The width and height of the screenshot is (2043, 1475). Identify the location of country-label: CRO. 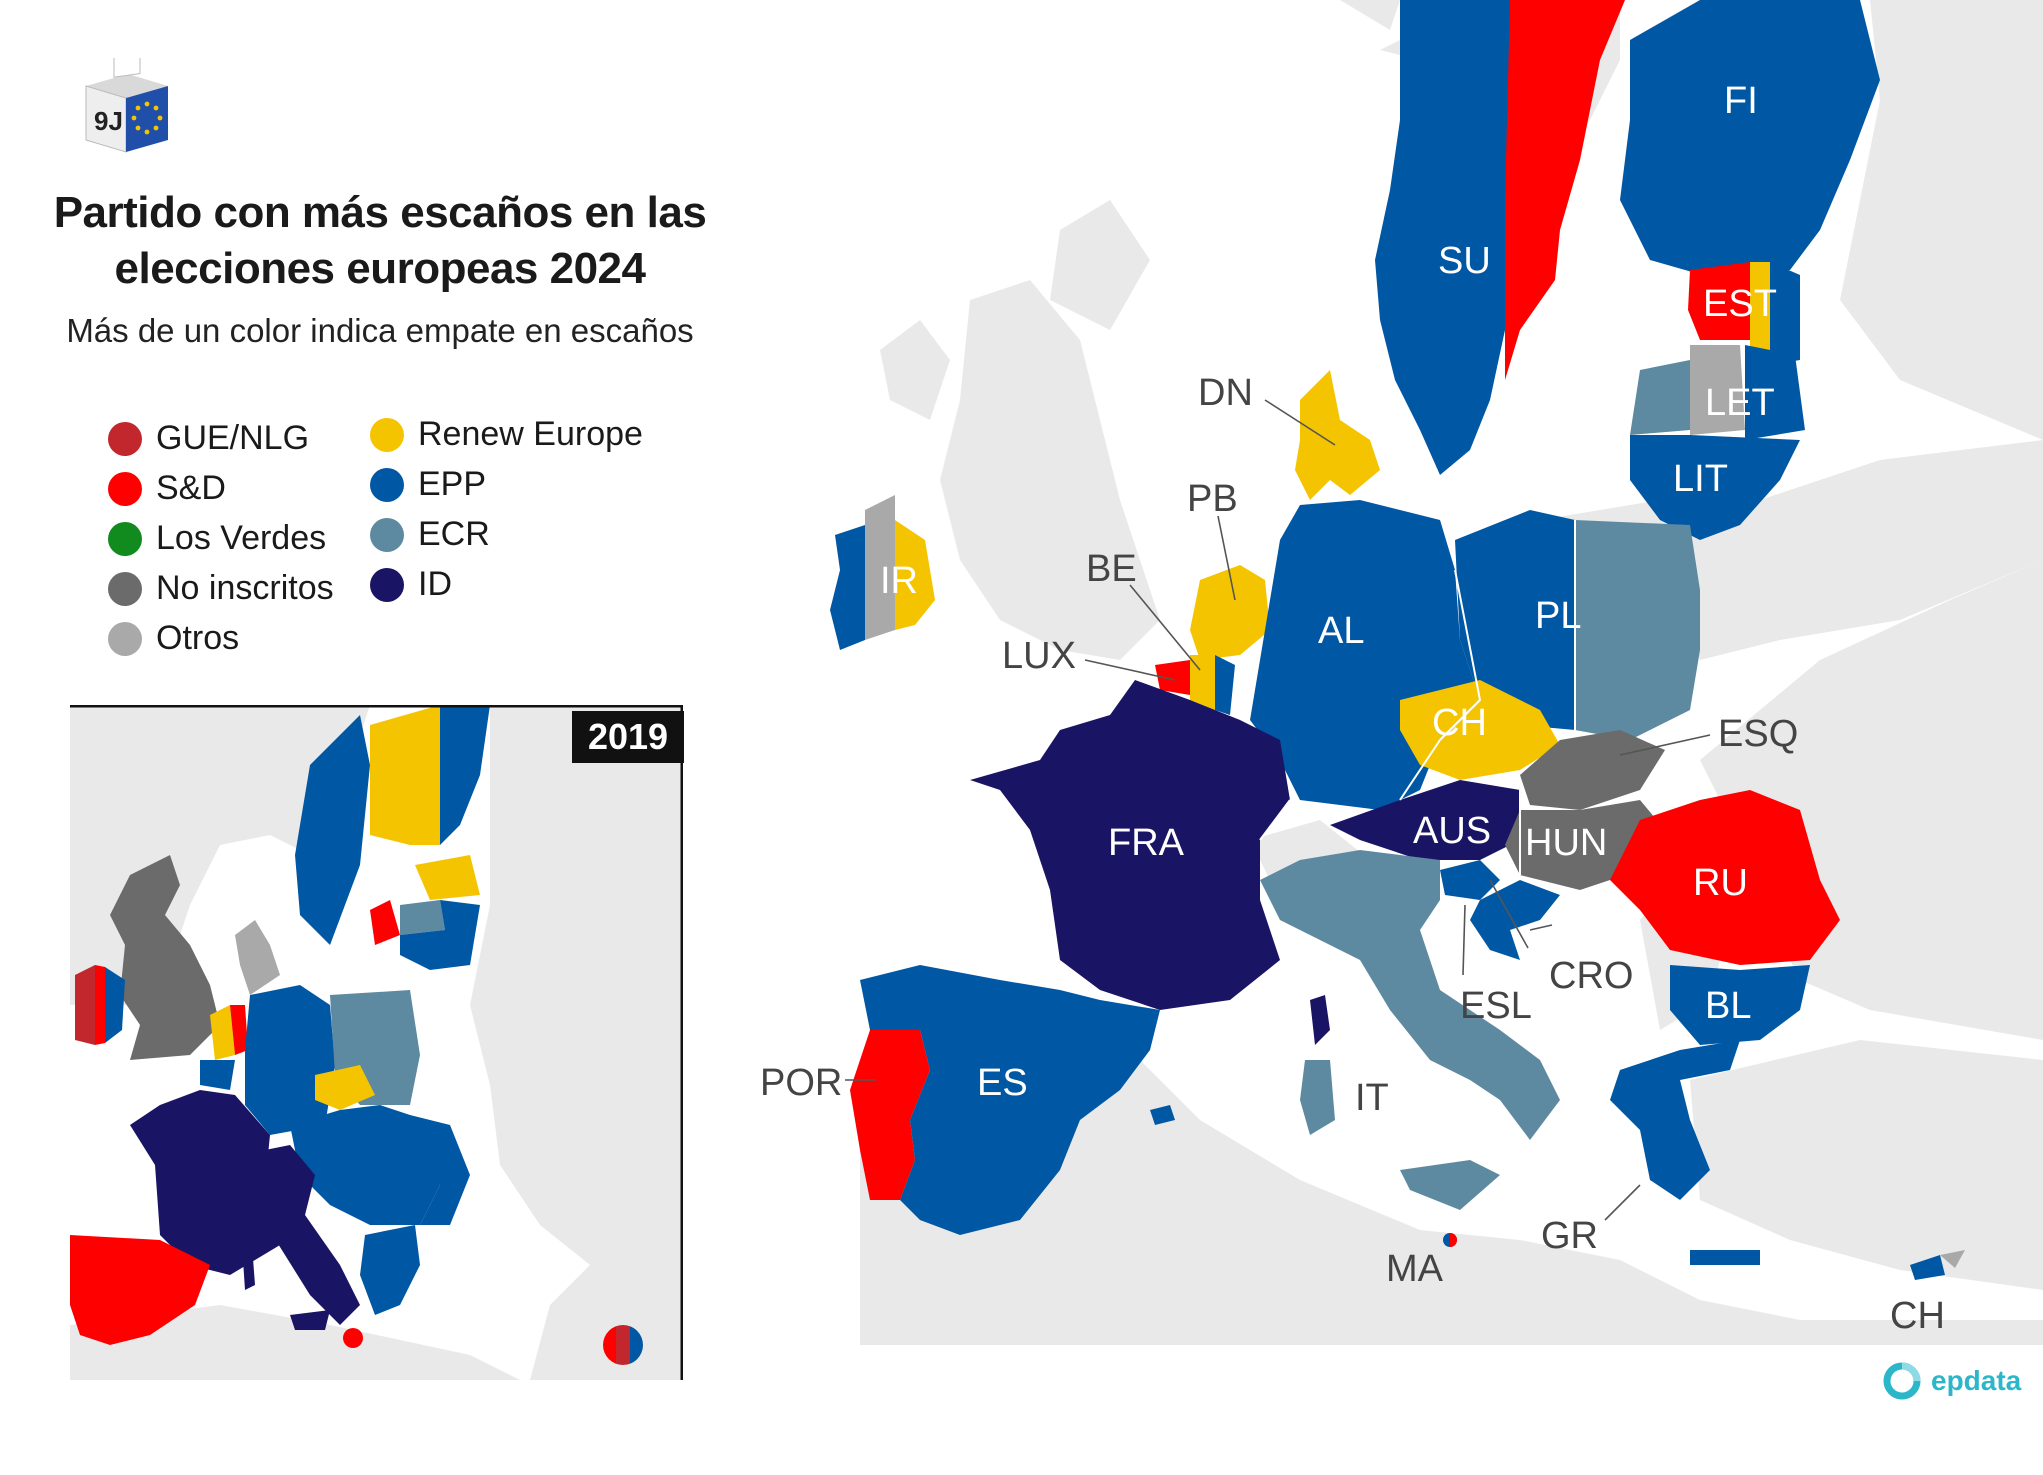
(1591, 976).